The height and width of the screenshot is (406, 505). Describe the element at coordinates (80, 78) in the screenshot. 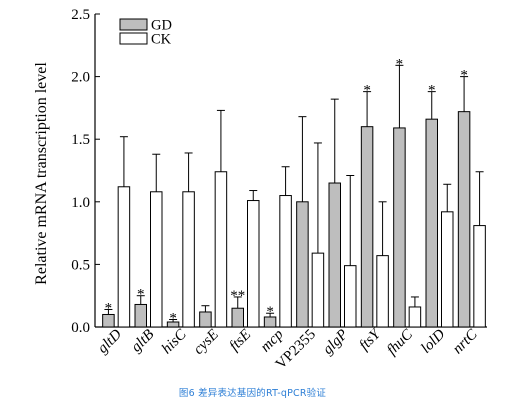

I see `y-tick-label: 2.0` at that location.